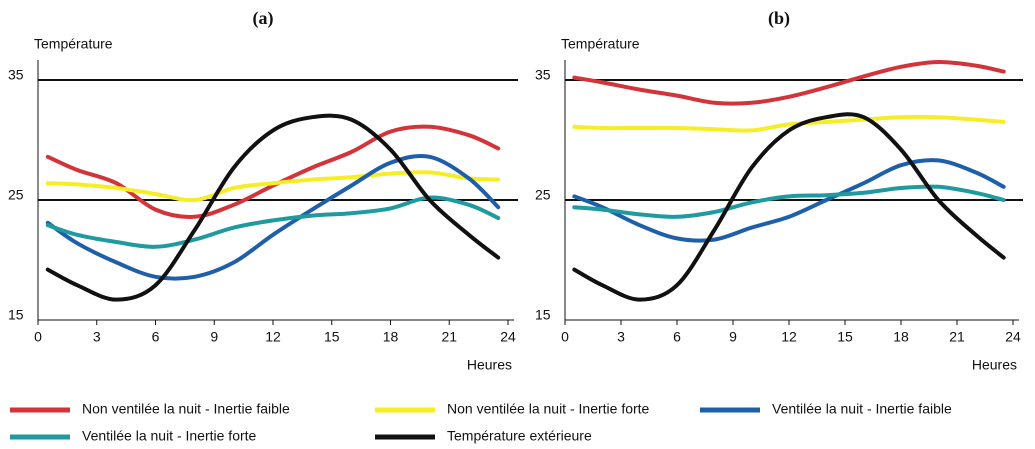  What do you see at coordinates (548, 409) in the screenshot?
I see `legend-label: Non ventilée la nuit - Inertie forte` at bounding box center [548, 409].